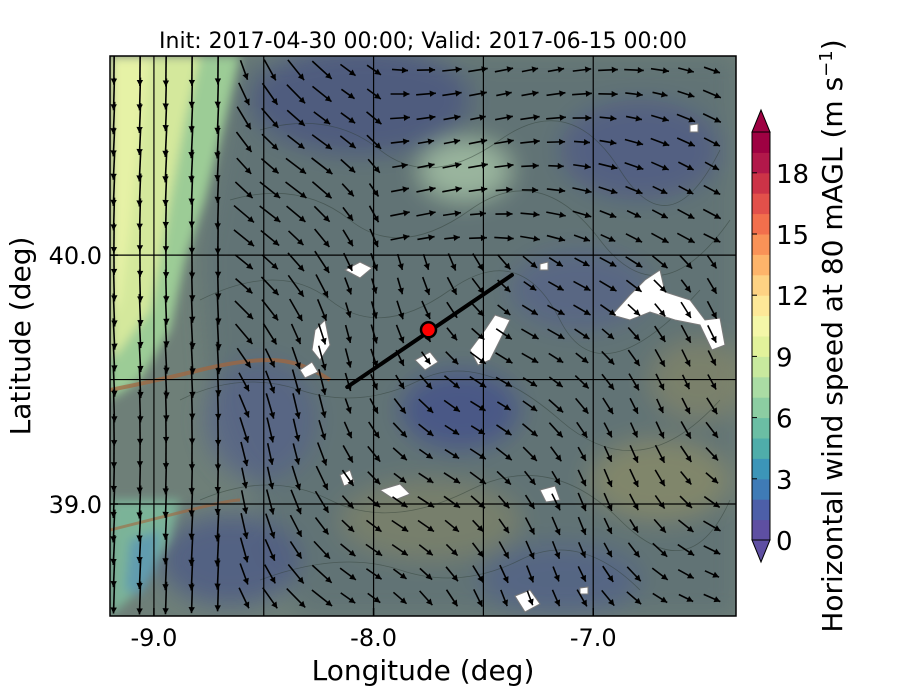 This screenshot has height=700, width=900. I want to click on colorbar-label-text: Horizontal wind speed at 80 mAGL (m s, so click(832, 355).